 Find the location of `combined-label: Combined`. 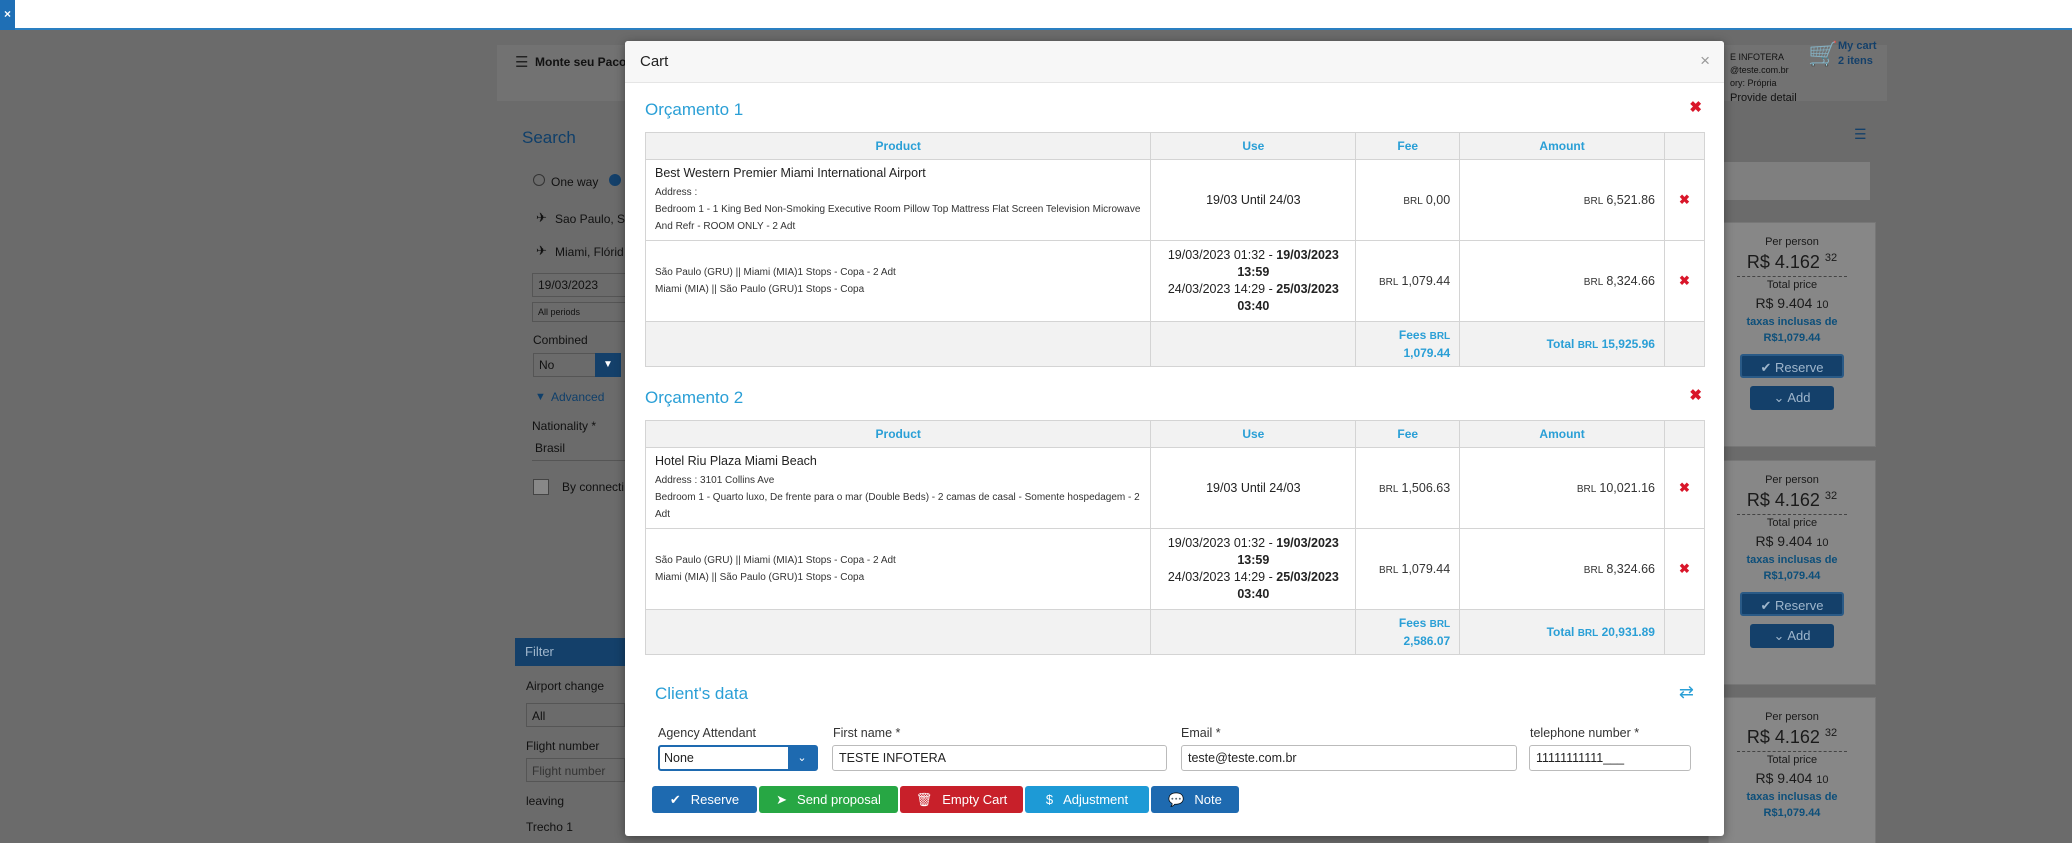

combined-label: Combined is located at coordinates (560, 340).